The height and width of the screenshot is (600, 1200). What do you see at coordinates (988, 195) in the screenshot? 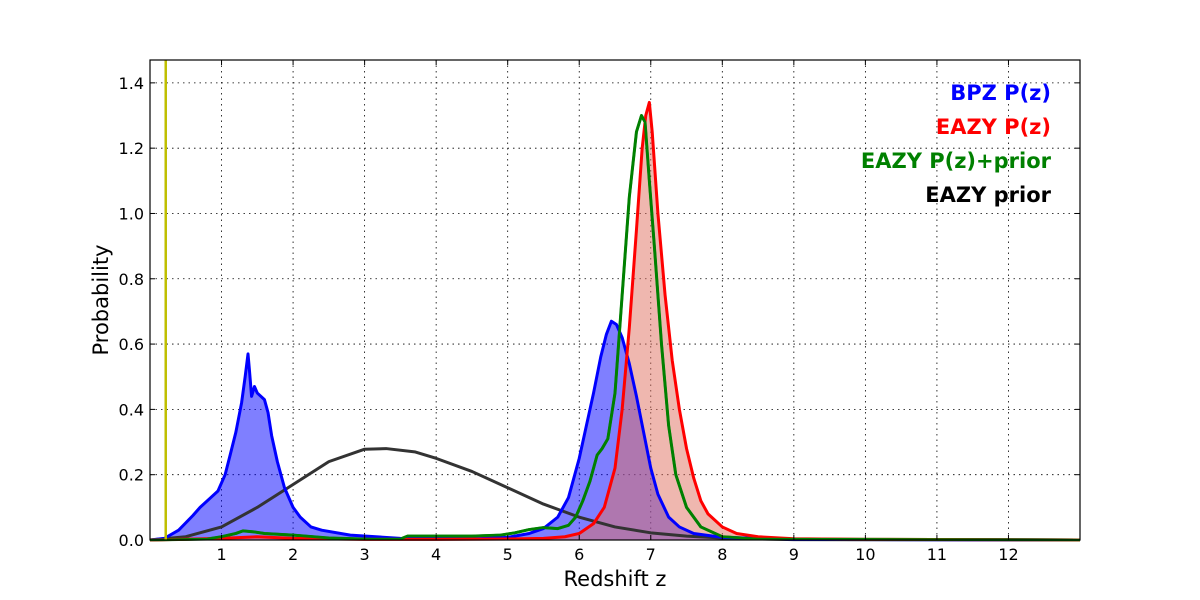
I see `legend-eazy-prior: EAZY prior` at bounding box center [988, 195].